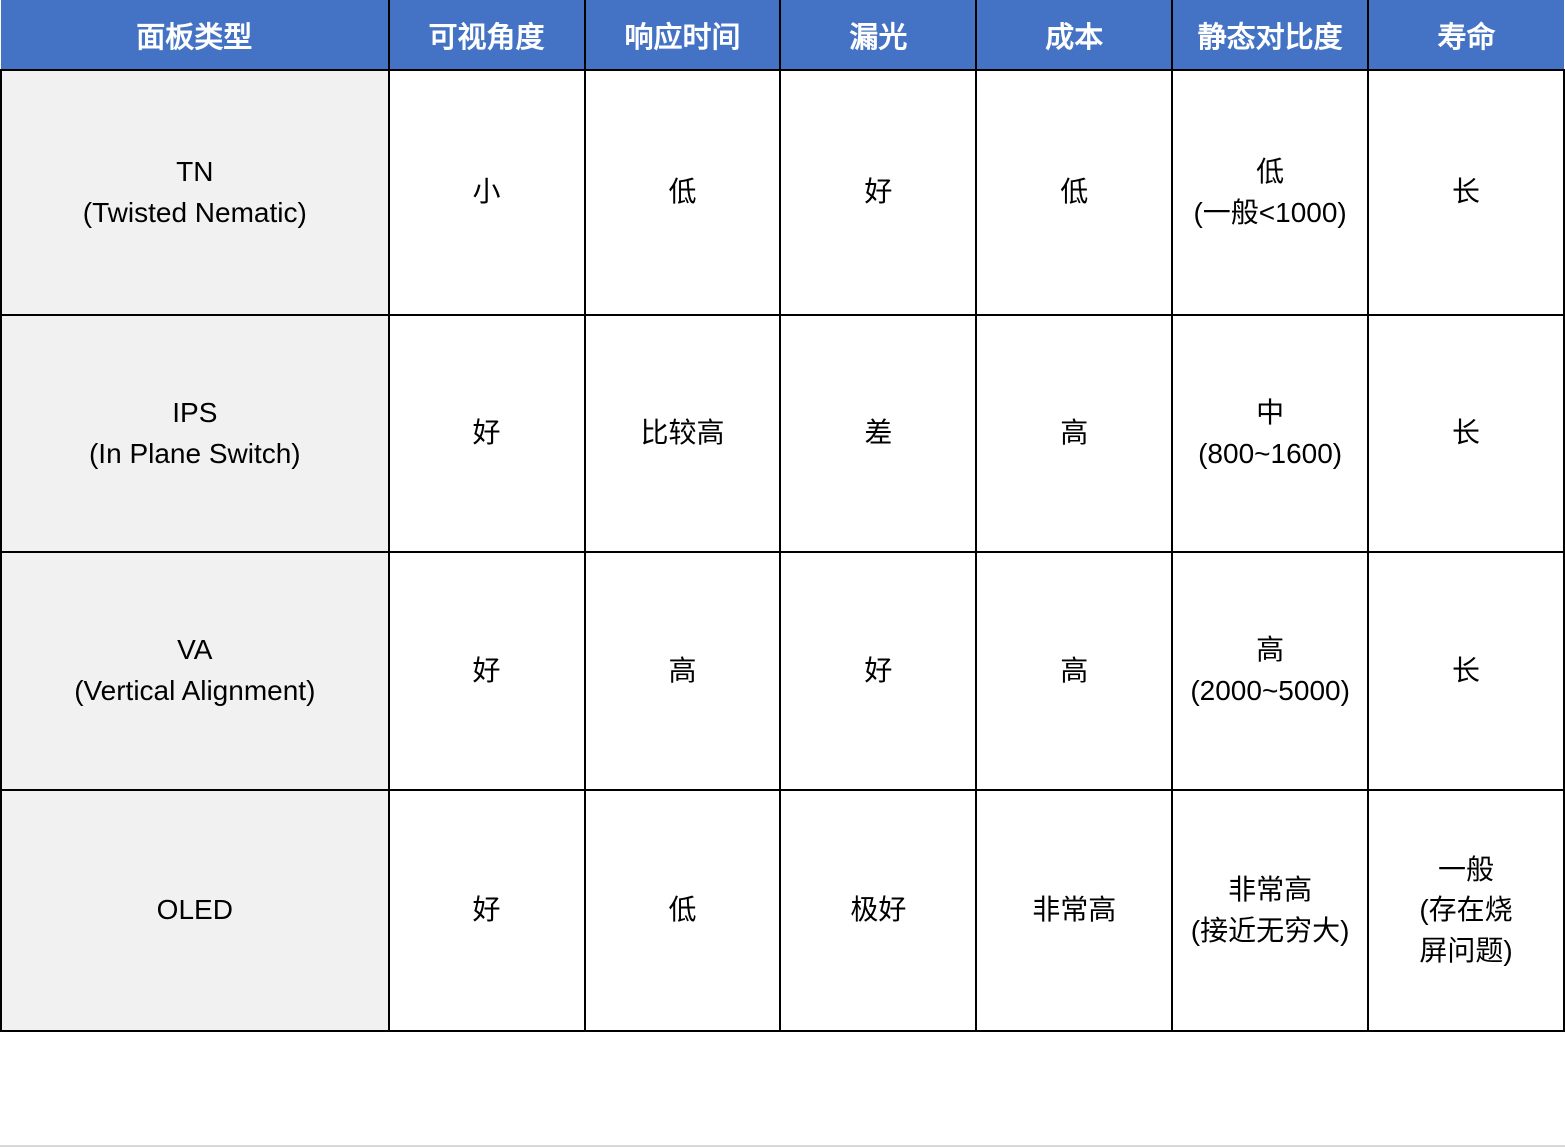 Image resolution: width=1565 pixels, height=1147 pixels. I want to click on row-label-cell: VA (Vertical Alignment), so click(195, 671).